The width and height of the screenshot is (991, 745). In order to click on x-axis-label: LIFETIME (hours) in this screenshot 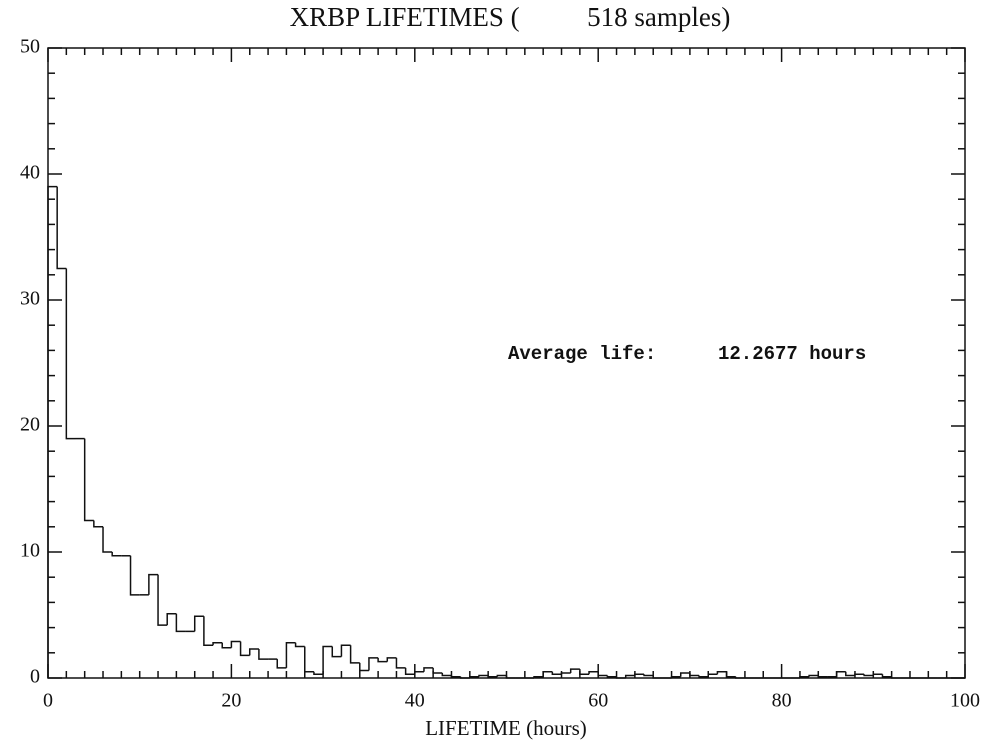, I will do `click(506, 728)`.